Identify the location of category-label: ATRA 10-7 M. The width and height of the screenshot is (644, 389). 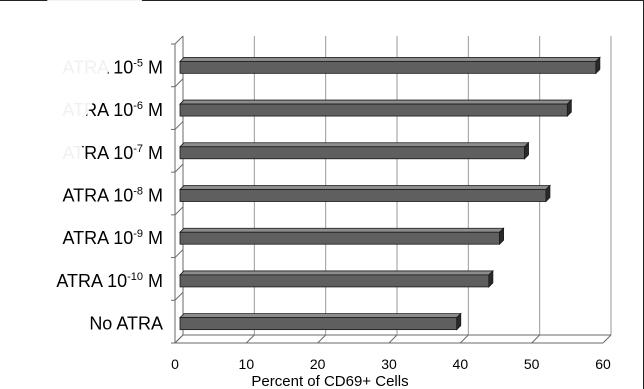
(113, 153).